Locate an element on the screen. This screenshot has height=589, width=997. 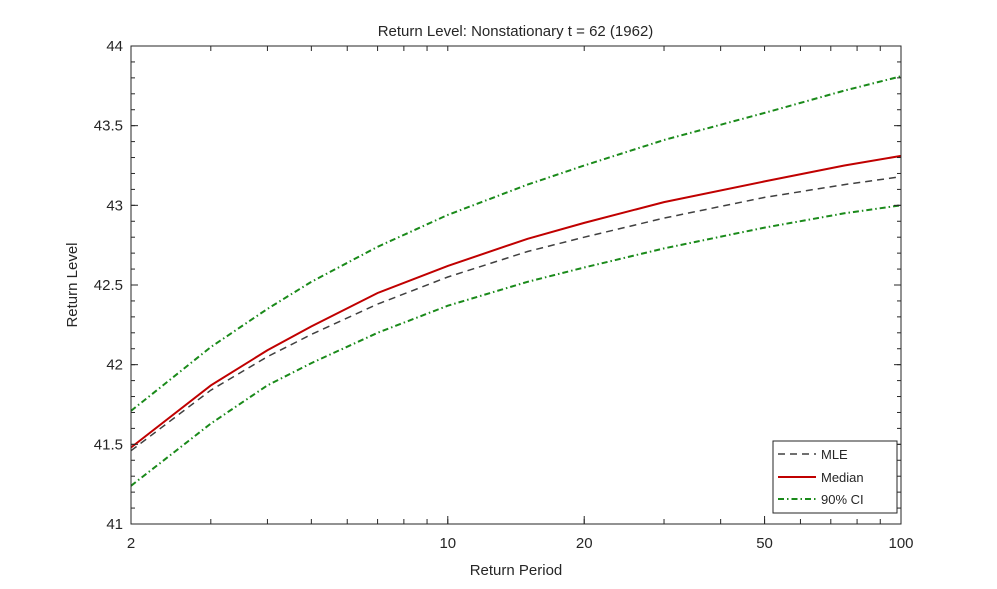
legend: MLE Median 90% CI is located at coordinates (835, 477).